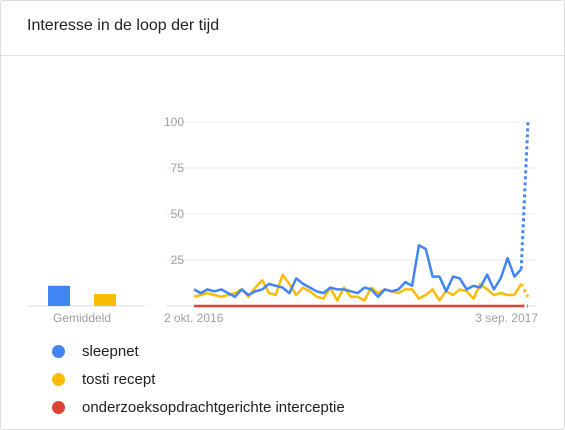  I want to click on card-header: Interesse in de loop der tijd, so click(282, 28).